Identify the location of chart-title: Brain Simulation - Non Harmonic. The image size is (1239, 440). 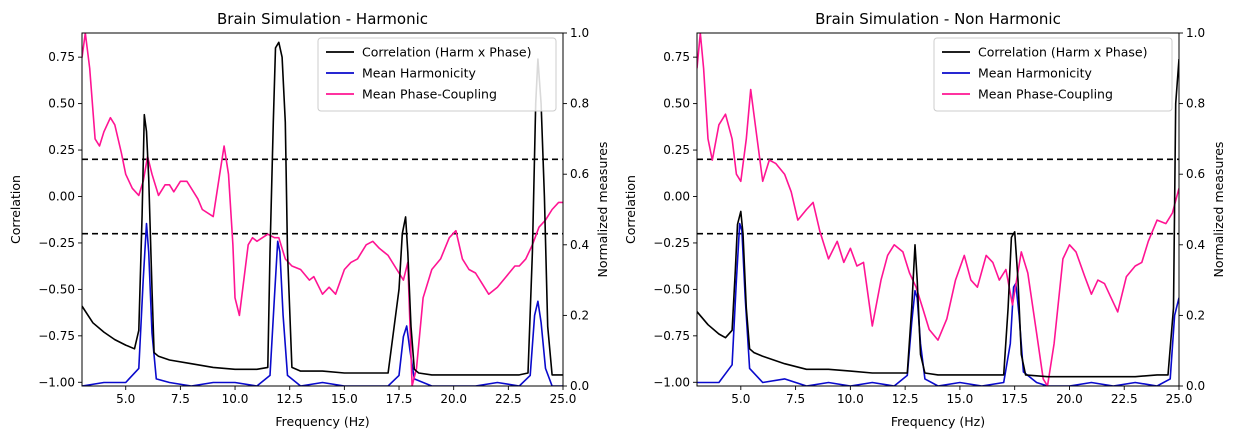
(938, 19).